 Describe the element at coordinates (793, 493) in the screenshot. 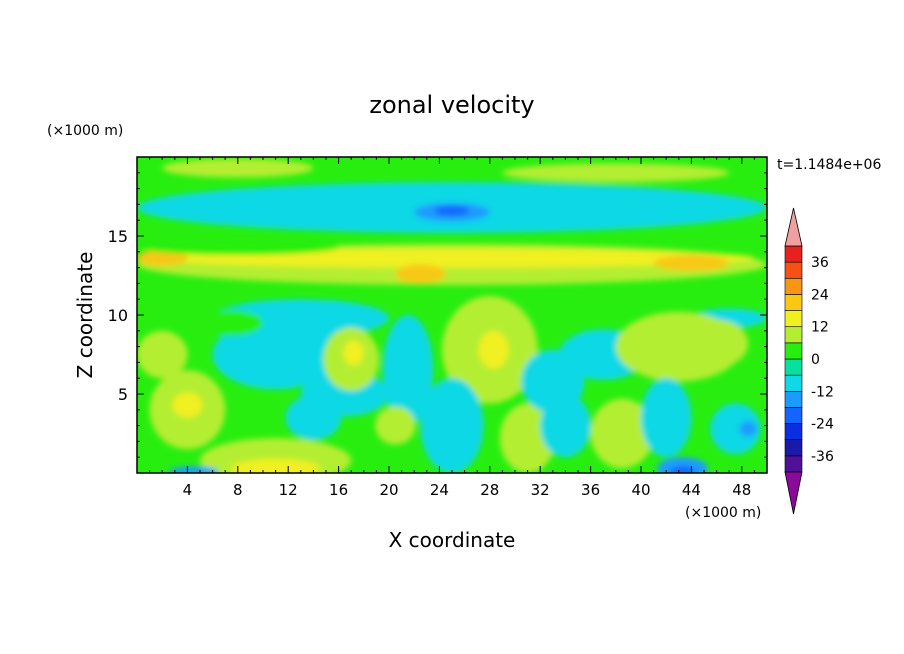

I see `colorbar-min-triangle` at that location.